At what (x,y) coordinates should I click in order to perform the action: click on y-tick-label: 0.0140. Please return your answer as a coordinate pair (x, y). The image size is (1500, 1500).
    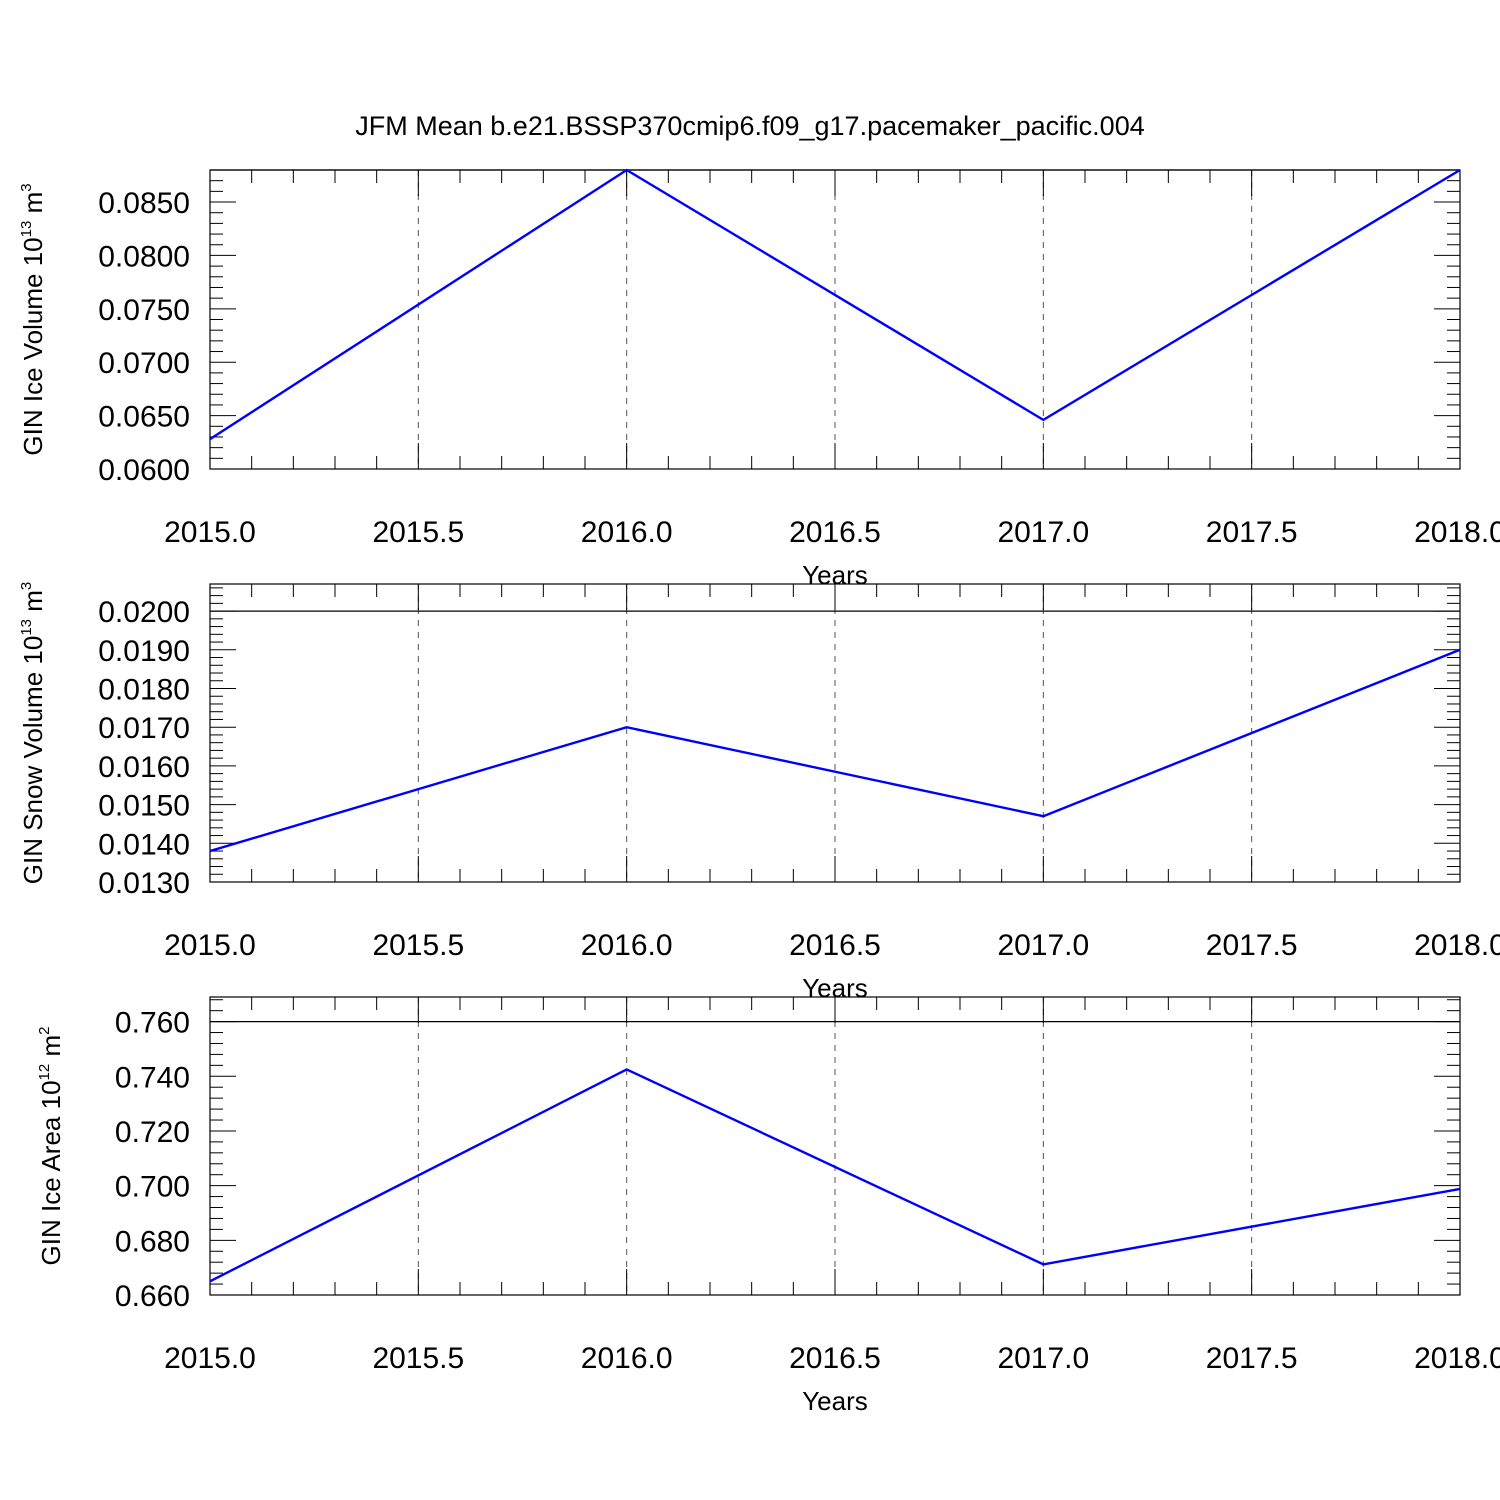
    Looking at the image, I should click on (144, 844).